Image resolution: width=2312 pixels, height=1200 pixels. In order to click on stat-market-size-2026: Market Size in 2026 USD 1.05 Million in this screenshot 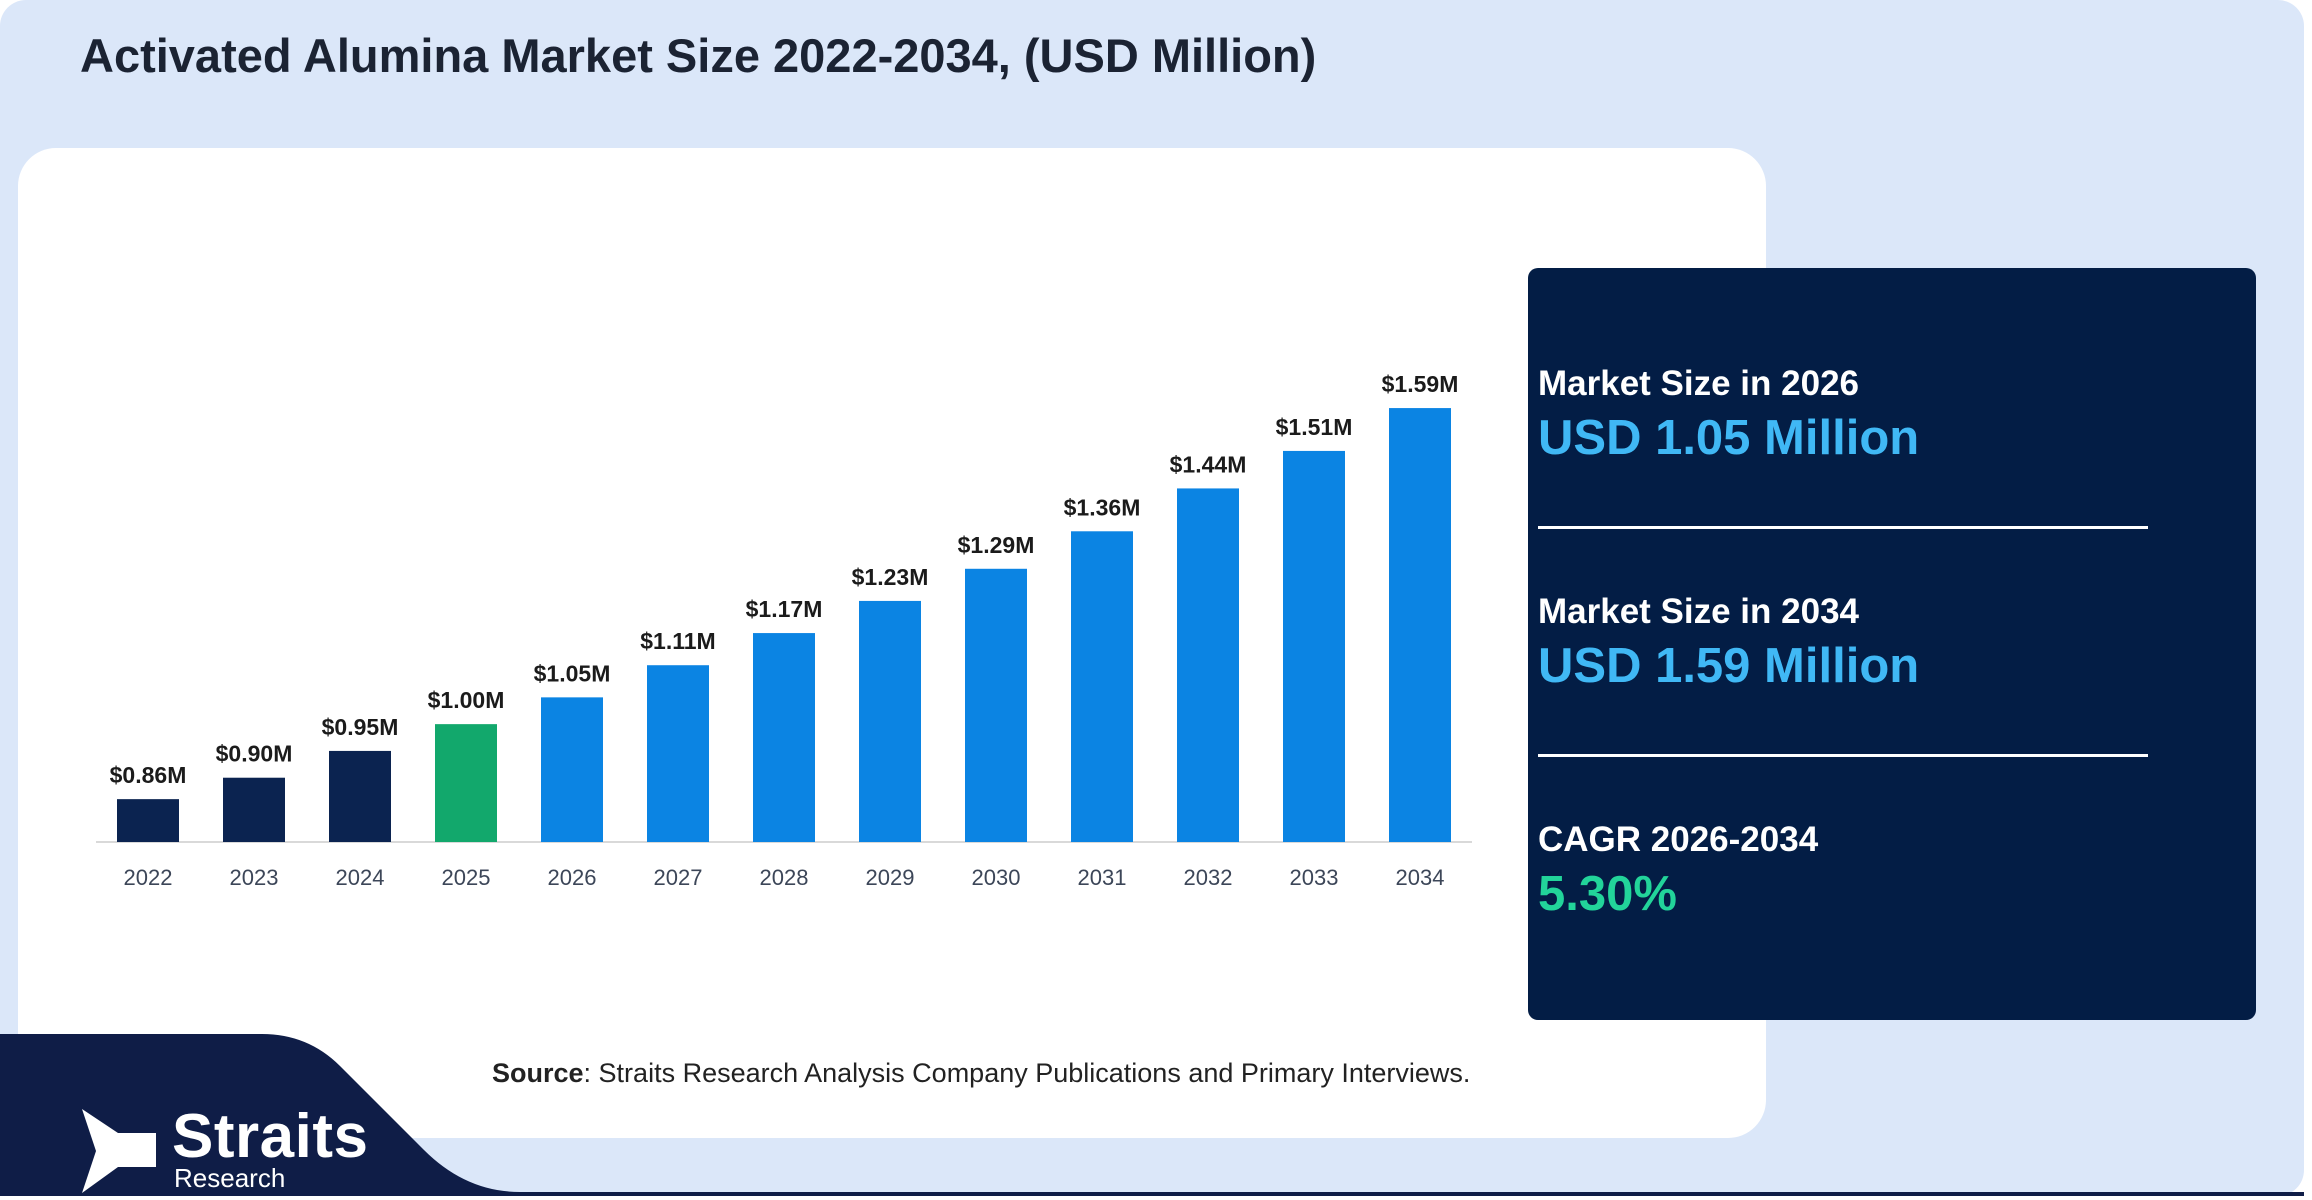, I will do `click(1728, 415)`.